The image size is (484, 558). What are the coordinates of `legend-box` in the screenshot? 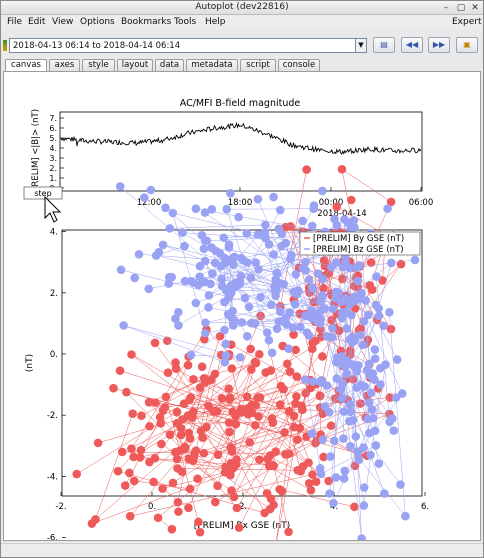 It's located at (360, 243).